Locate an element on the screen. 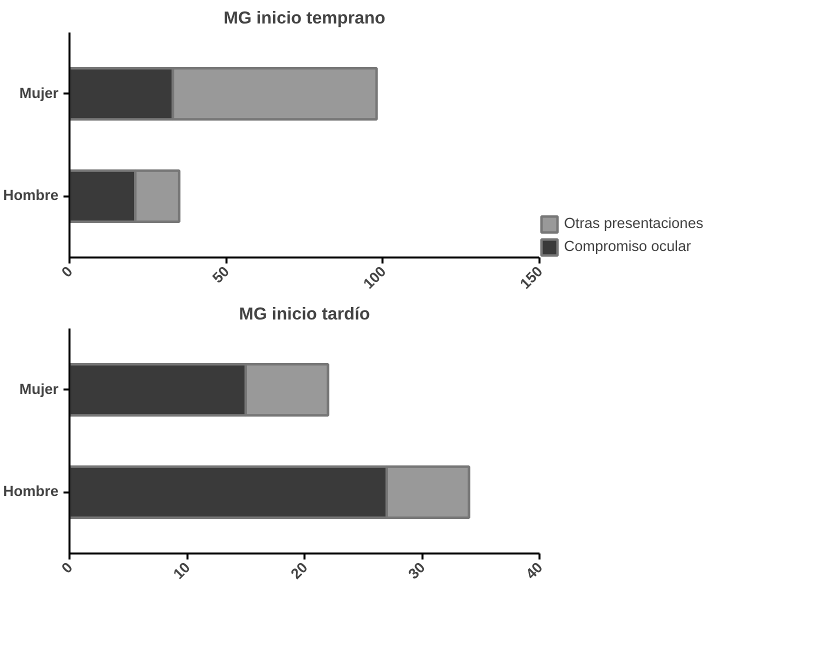  x-tick-label: 10 is located at coordinates (182, 571).